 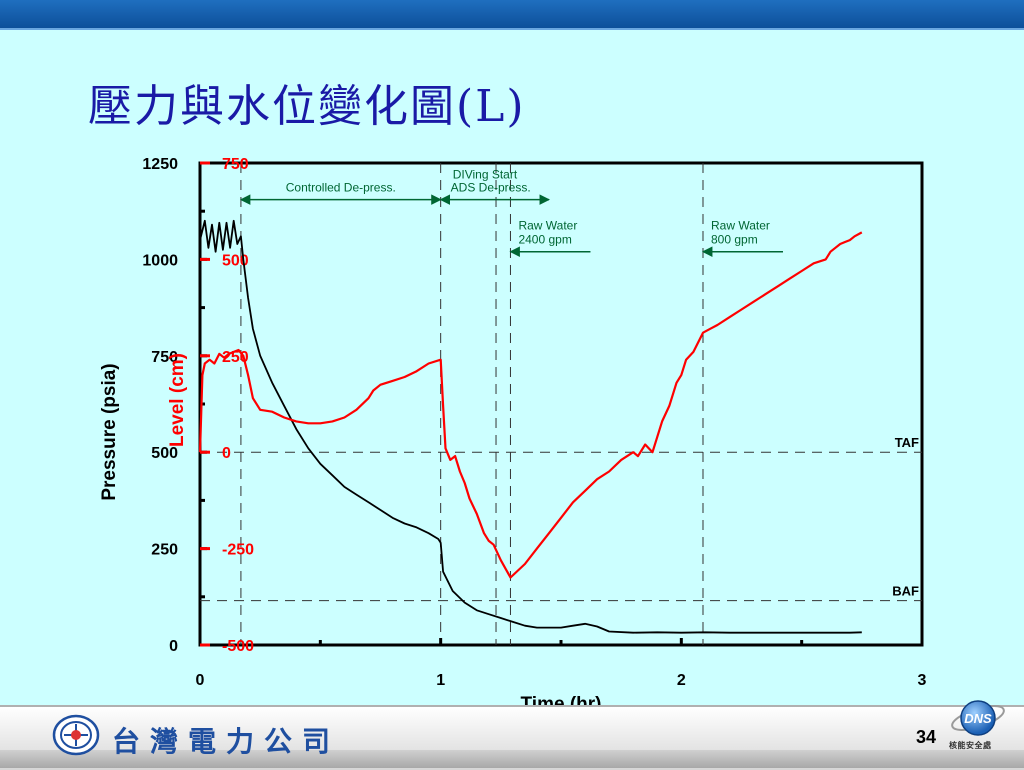 I want to click on x-tick-label: 2, so click(x=681, y=680).